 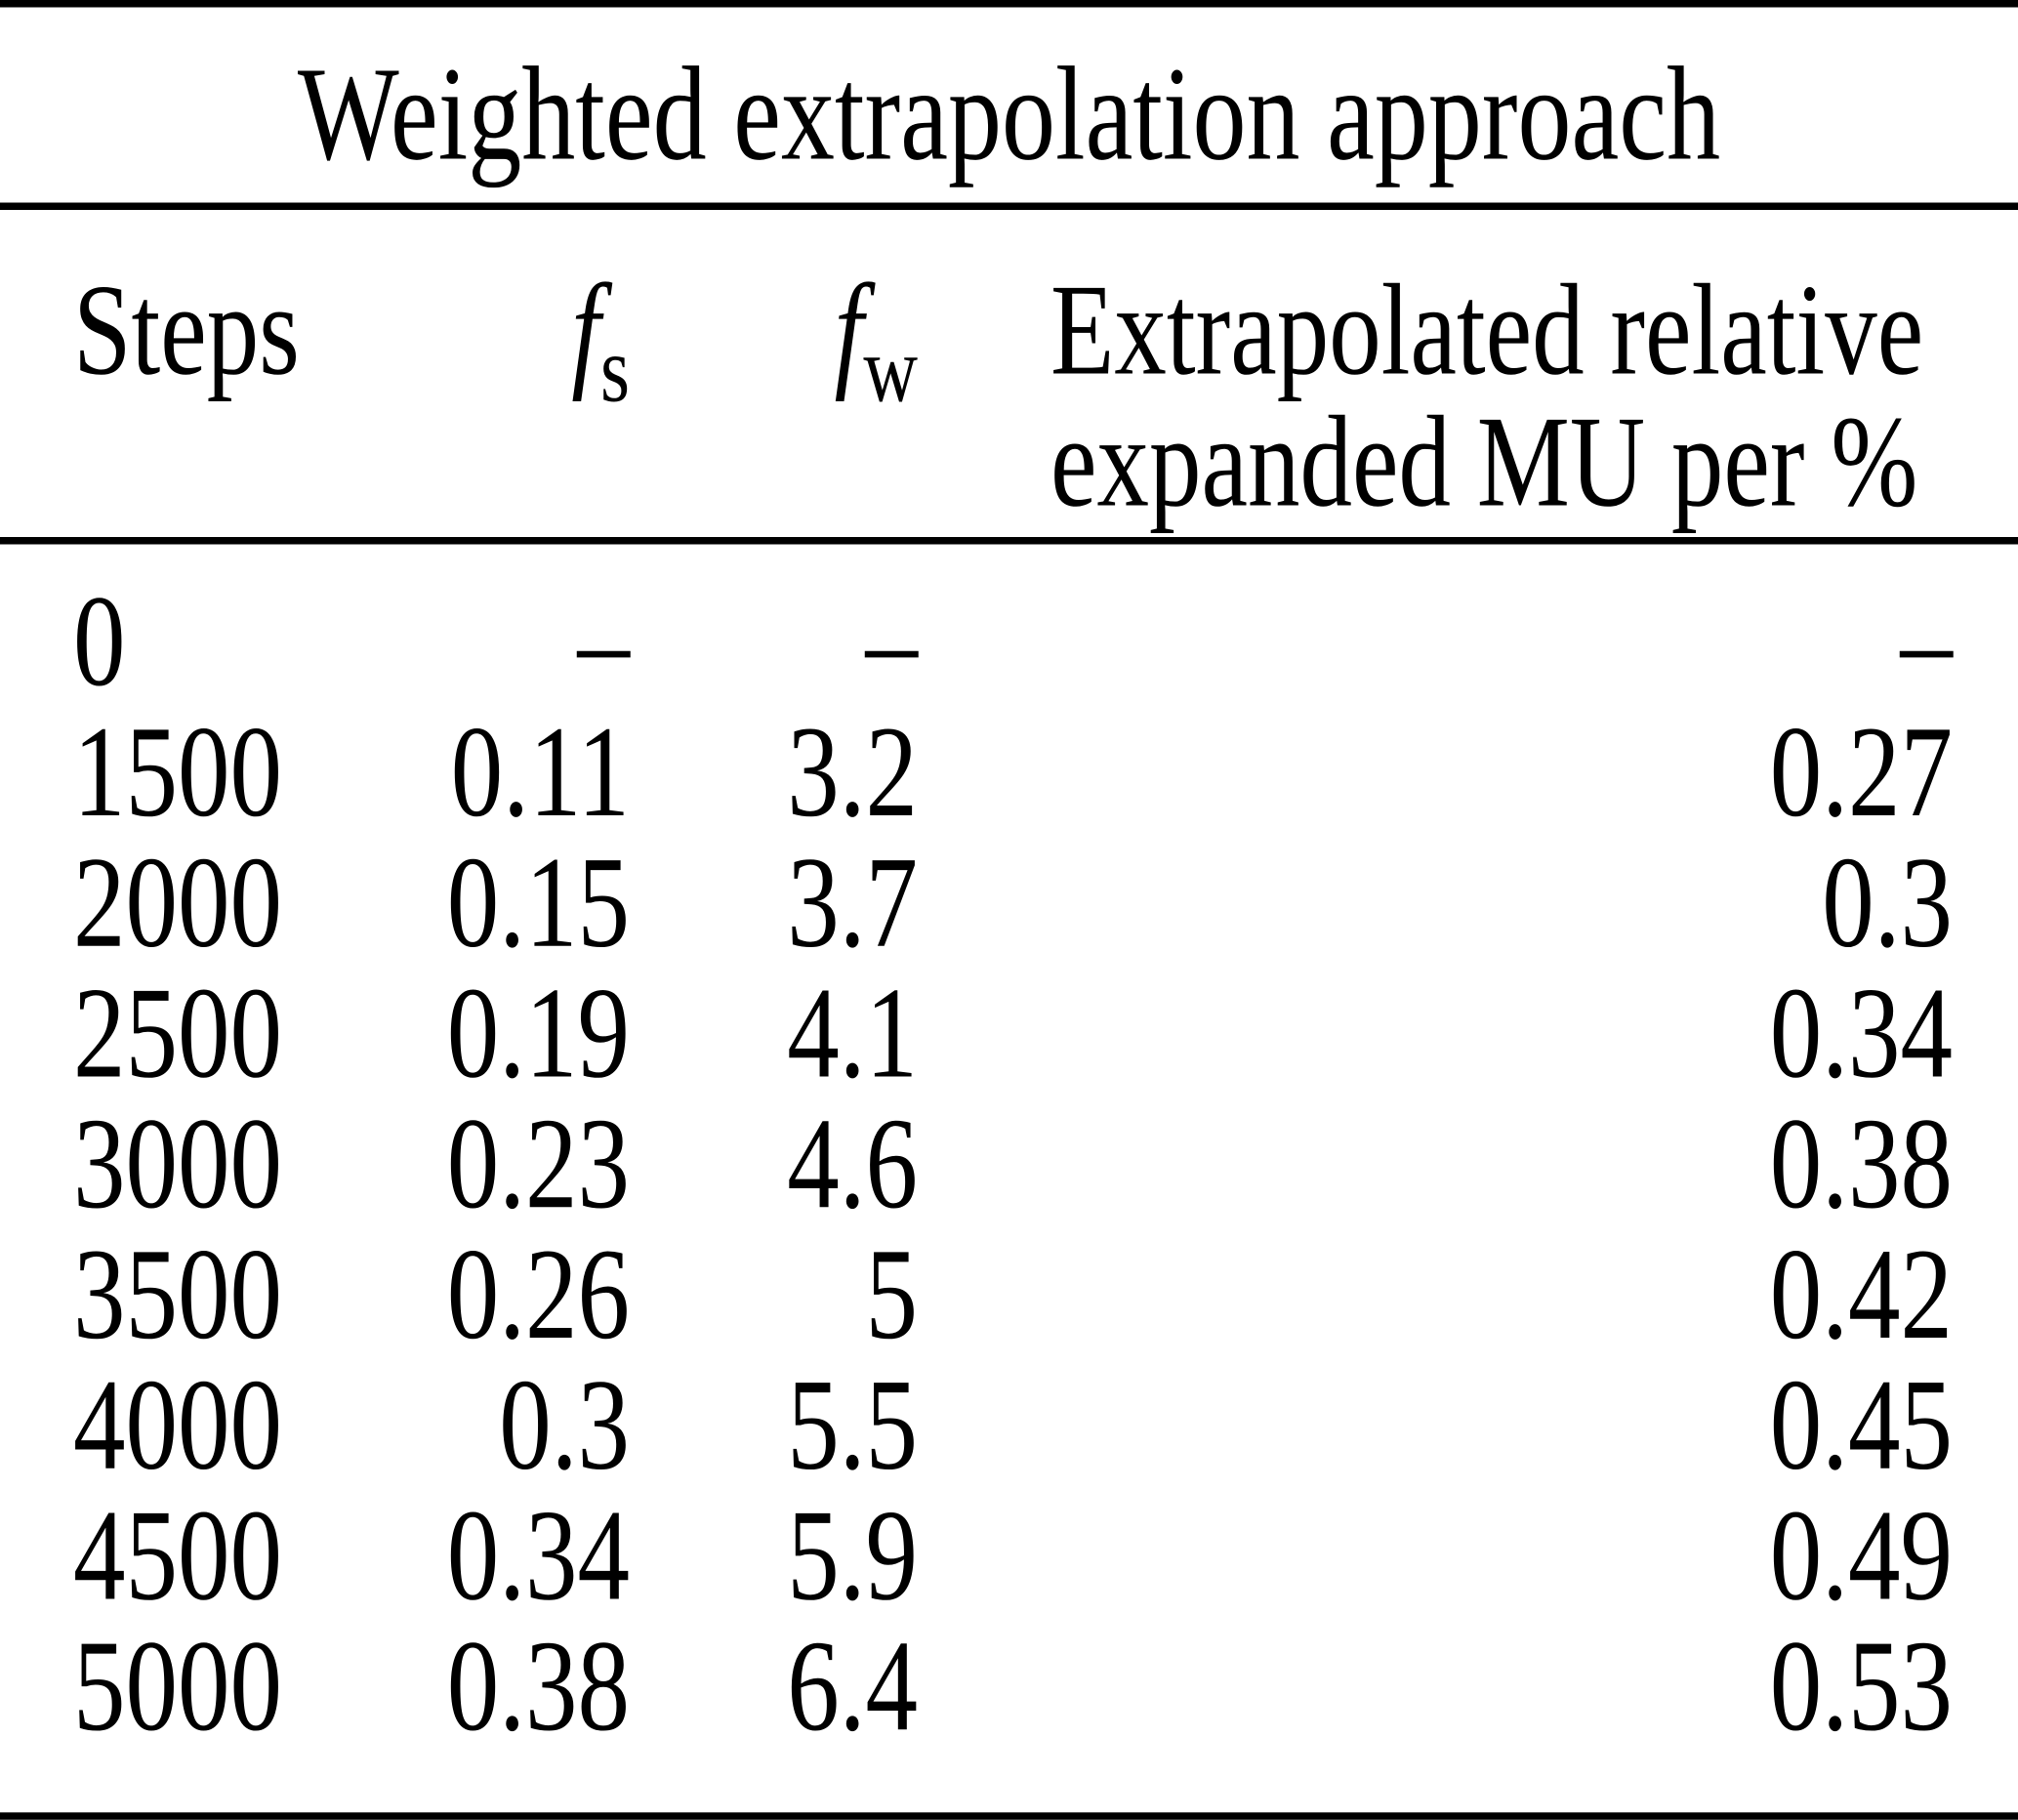 I want to click on table-row: 0– – –, so click(x=1009, y=642).